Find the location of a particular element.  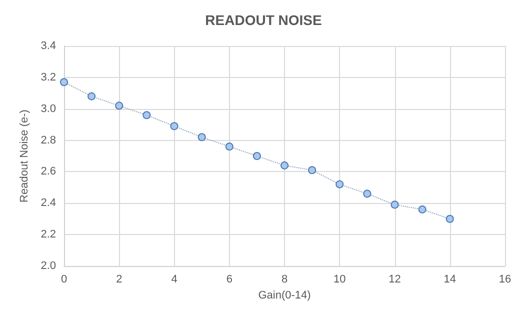

y-tick-label: 2.6 is located at coordinates (48, 172).